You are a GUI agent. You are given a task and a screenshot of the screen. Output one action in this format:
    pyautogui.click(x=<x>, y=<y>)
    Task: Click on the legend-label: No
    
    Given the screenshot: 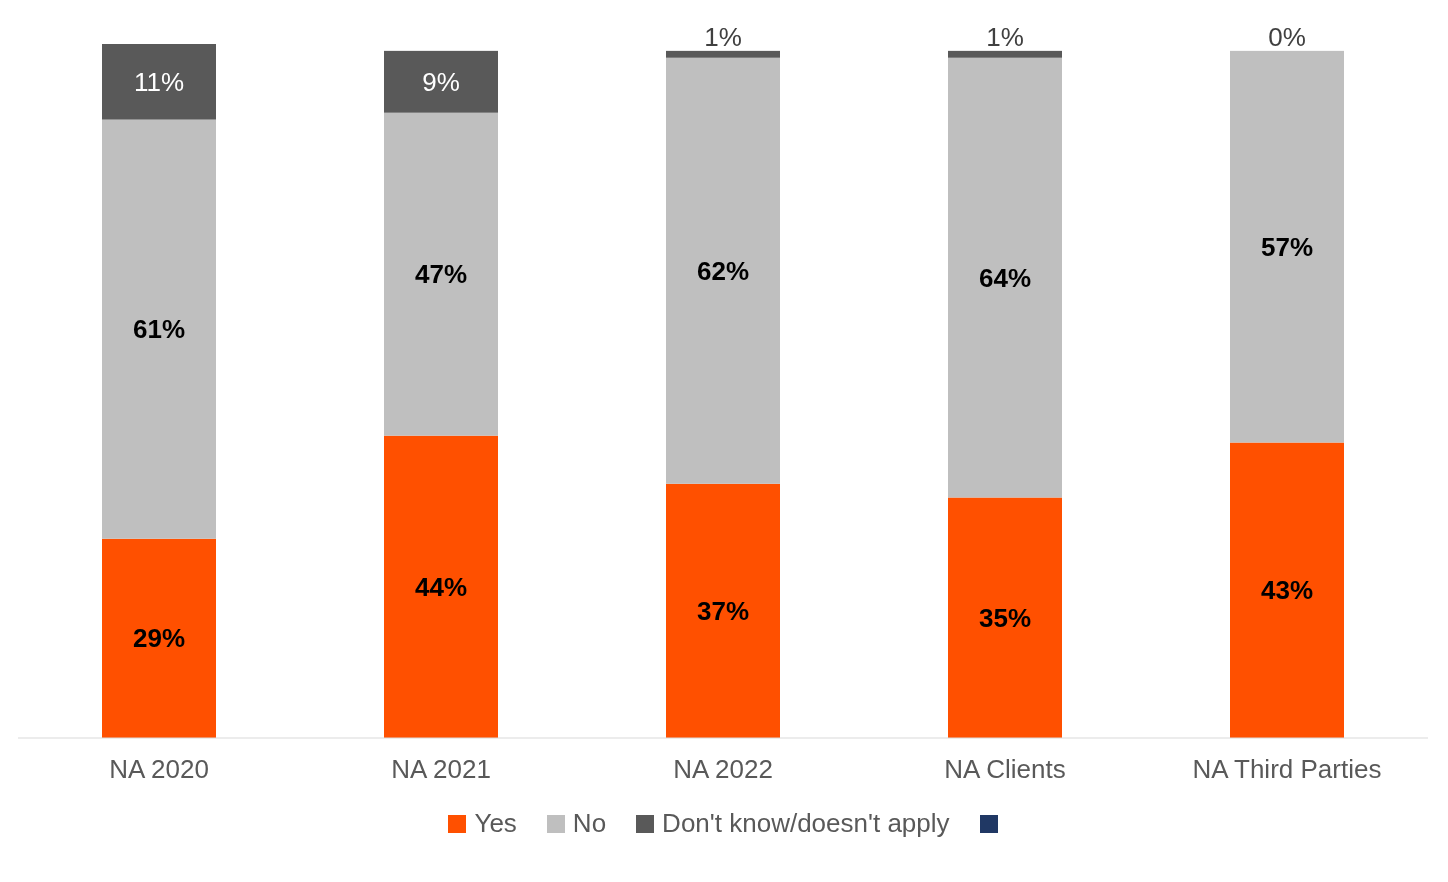 What is the action you would take?
    pyautogui.click(x=589, y=823)
    